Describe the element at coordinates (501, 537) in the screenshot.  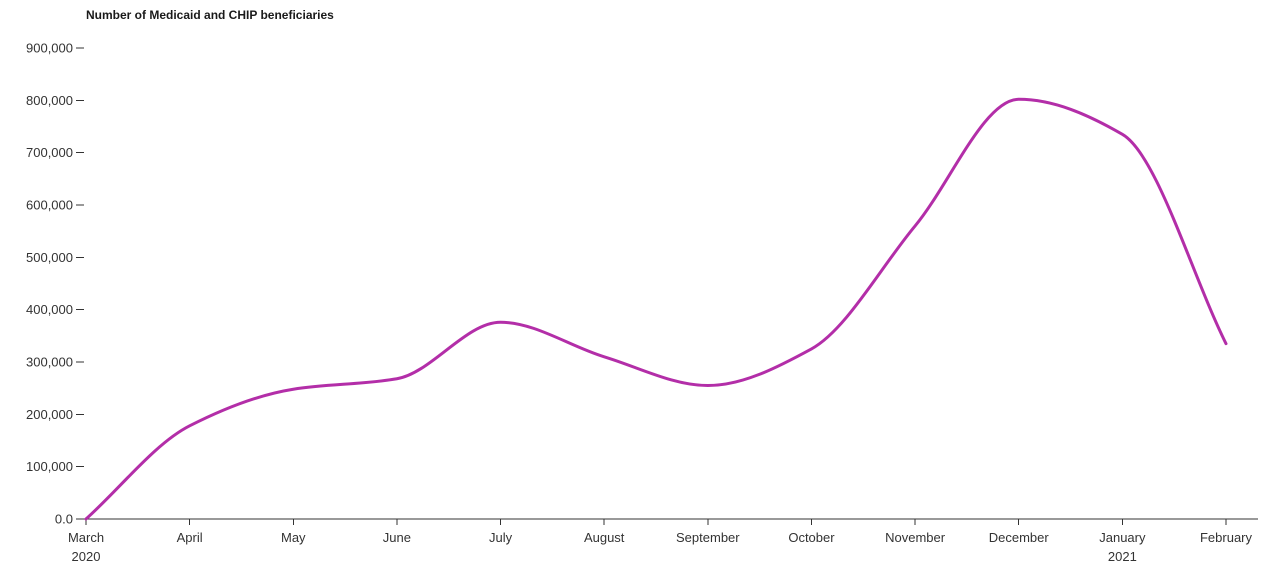
I see `x-tick-label: July` at that location.